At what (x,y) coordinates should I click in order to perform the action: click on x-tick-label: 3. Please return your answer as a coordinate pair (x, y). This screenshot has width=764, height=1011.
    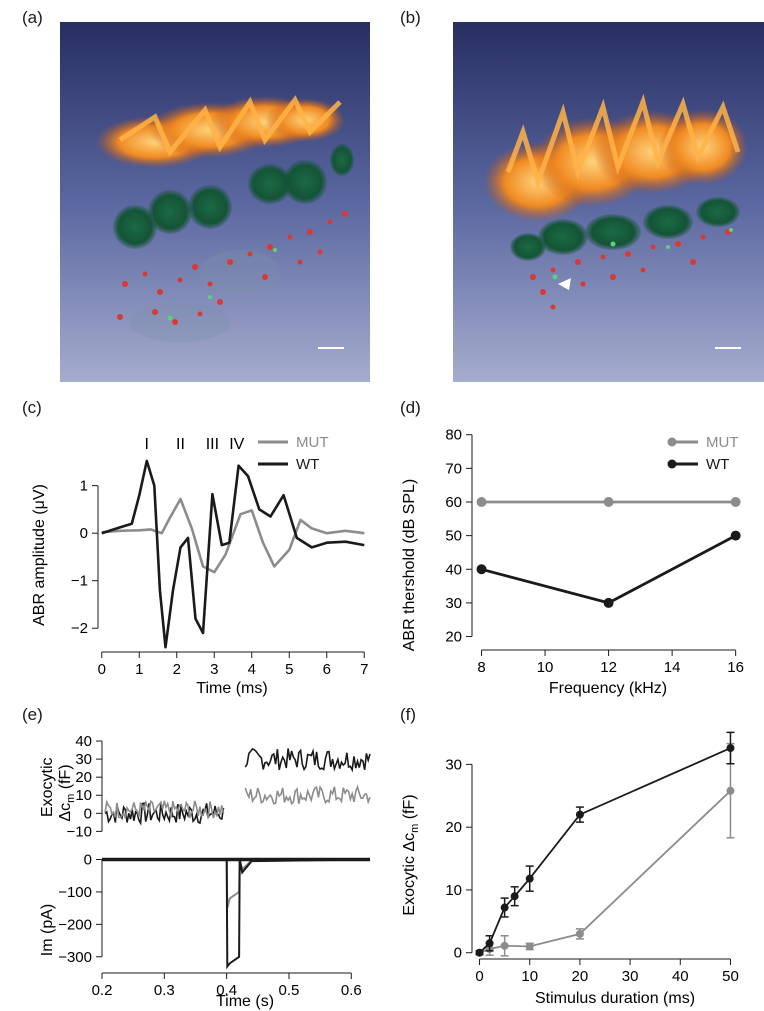
    Looking at the image, I should click on (214, 669).